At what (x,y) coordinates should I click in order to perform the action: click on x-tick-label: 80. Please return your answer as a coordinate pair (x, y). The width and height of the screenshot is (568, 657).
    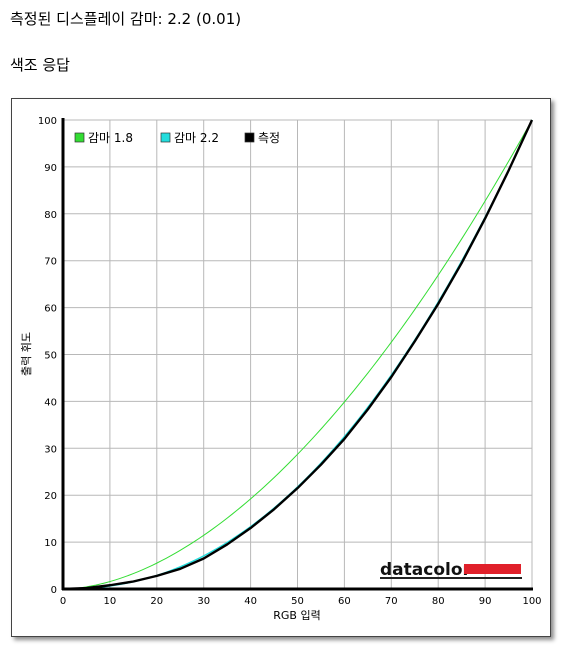
    Looking at the image, I should click on (438, 601).